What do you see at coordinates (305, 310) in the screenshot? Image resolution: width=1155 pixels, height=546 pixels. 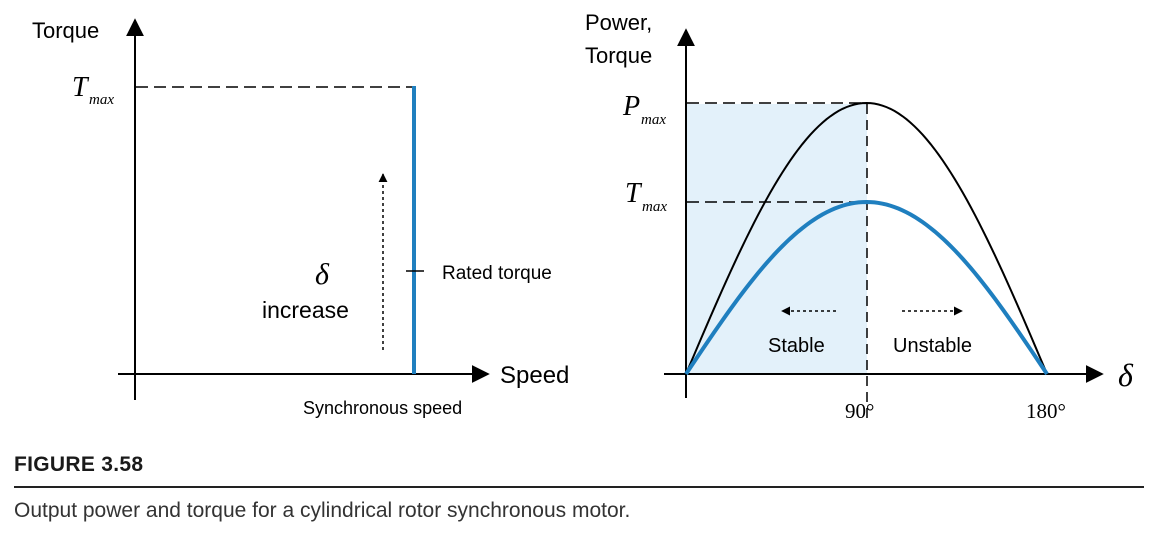 I see `increase-label: increase` at bounding box center [305, 310].